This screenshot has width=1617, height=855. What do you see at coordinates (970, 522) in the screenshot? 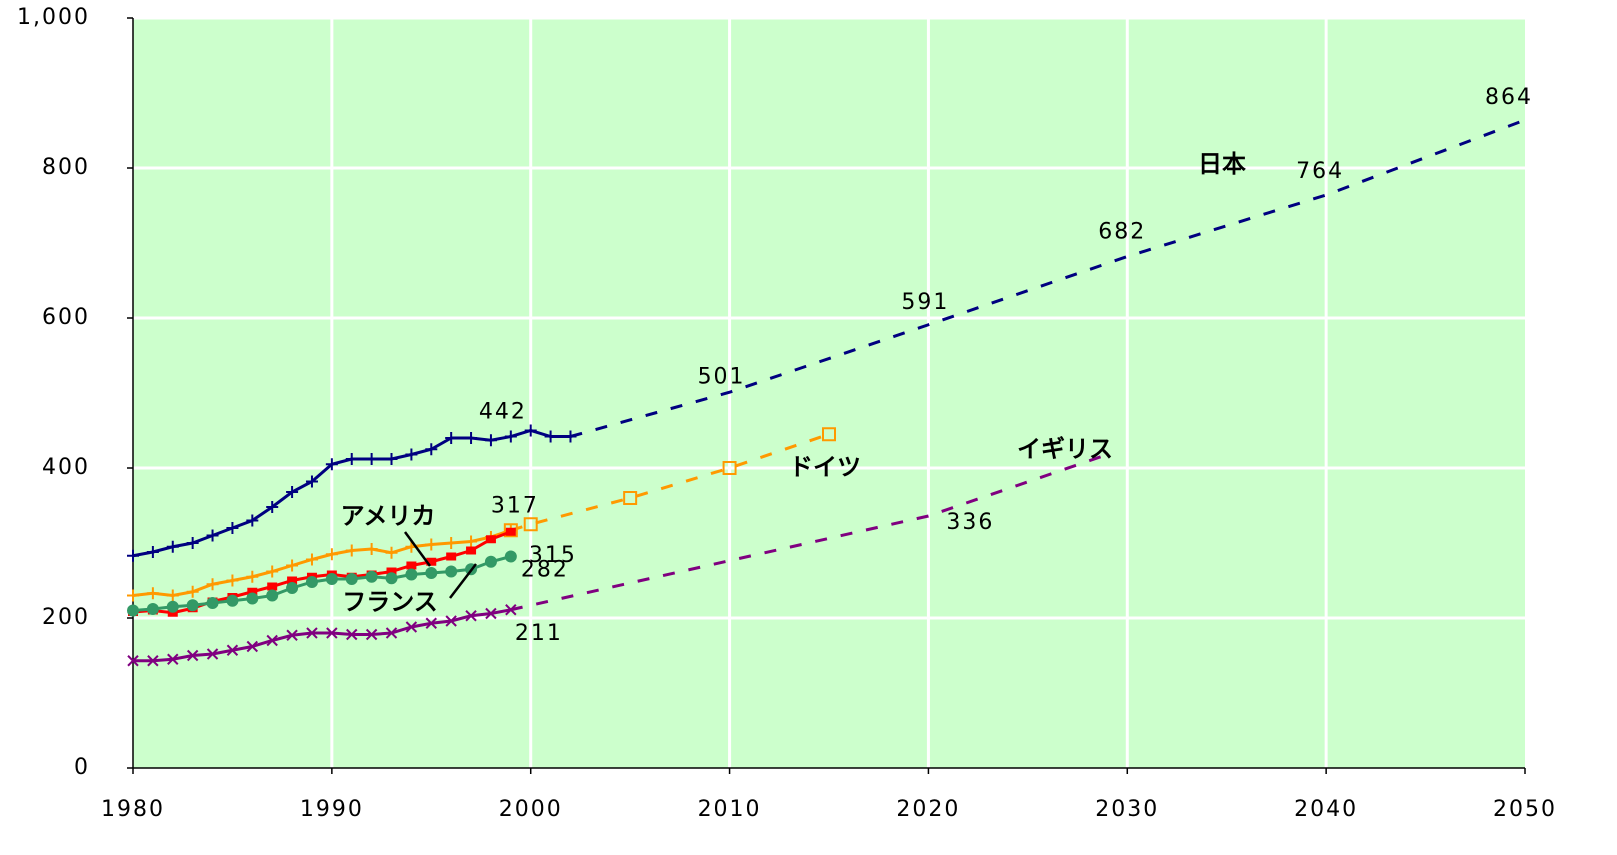
I see `data-label: 336` at bounding box center [970, 522].